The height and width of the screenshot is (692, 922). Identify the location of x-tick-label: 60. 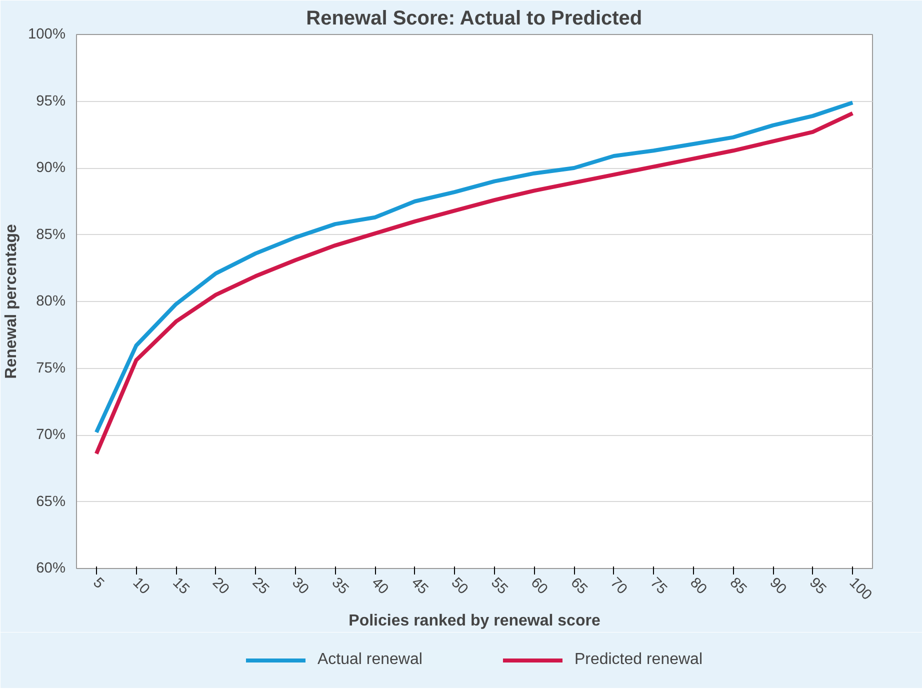
(538, 586).